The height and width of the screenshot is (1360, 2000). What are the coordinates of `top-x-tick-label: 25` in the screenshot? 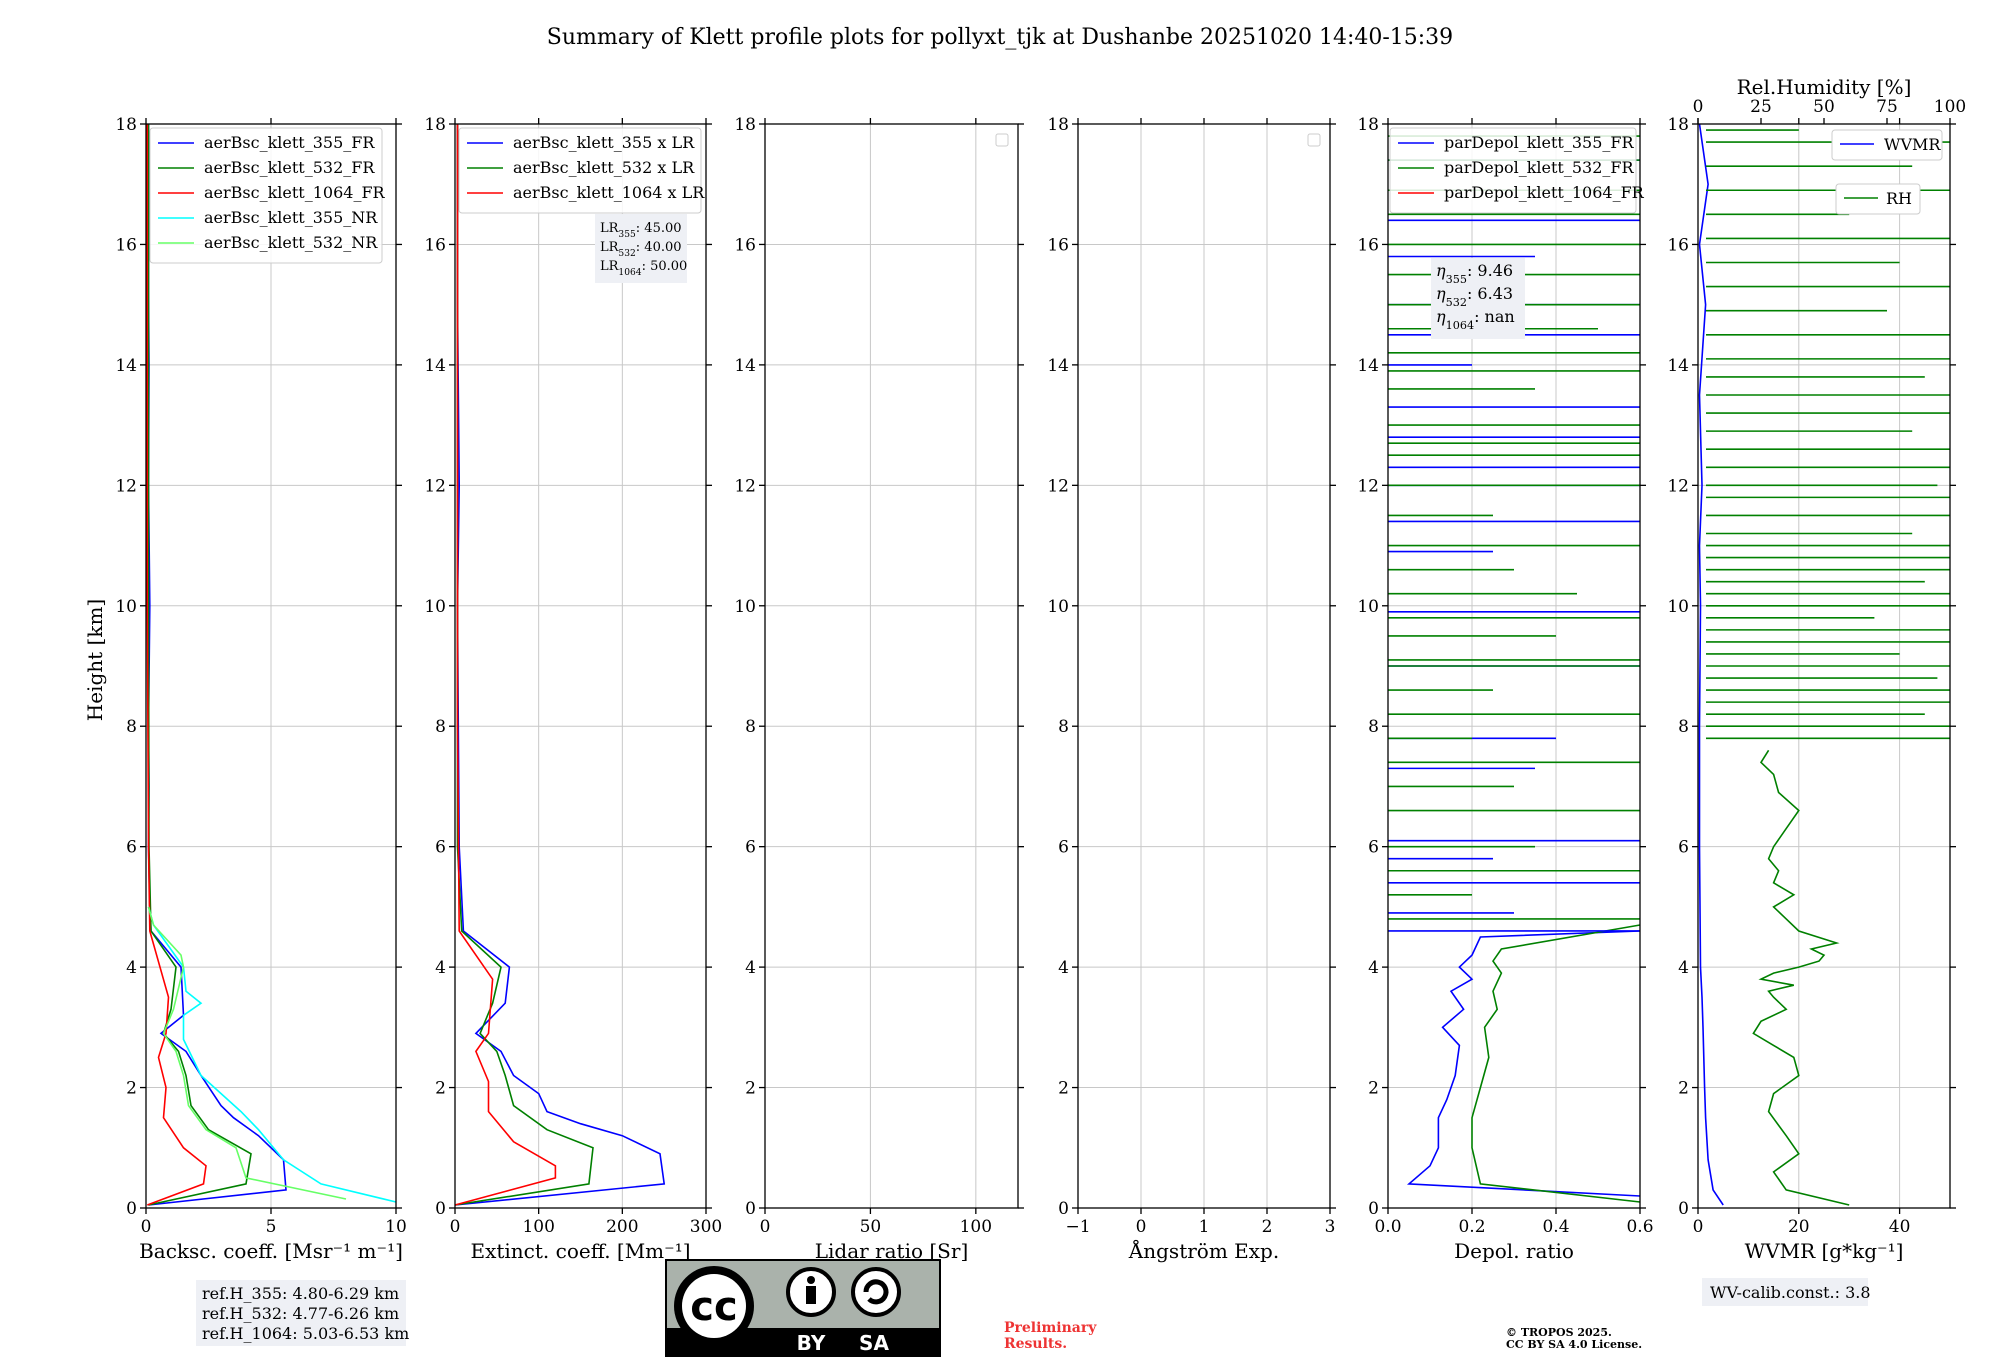 It's located at (1761, 107).